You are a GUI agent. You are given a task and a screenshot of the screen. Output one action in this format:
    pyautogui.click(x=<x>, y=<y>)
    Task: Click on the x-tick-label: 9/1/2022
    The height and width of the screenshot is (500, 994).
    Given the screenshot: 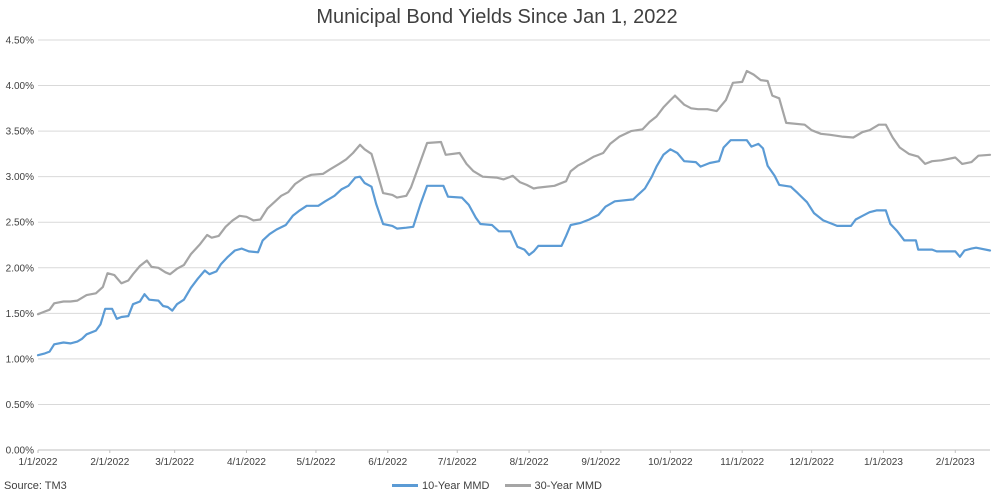 What is the action you would take?
    pyautogui.click(x=600, y=462)
    